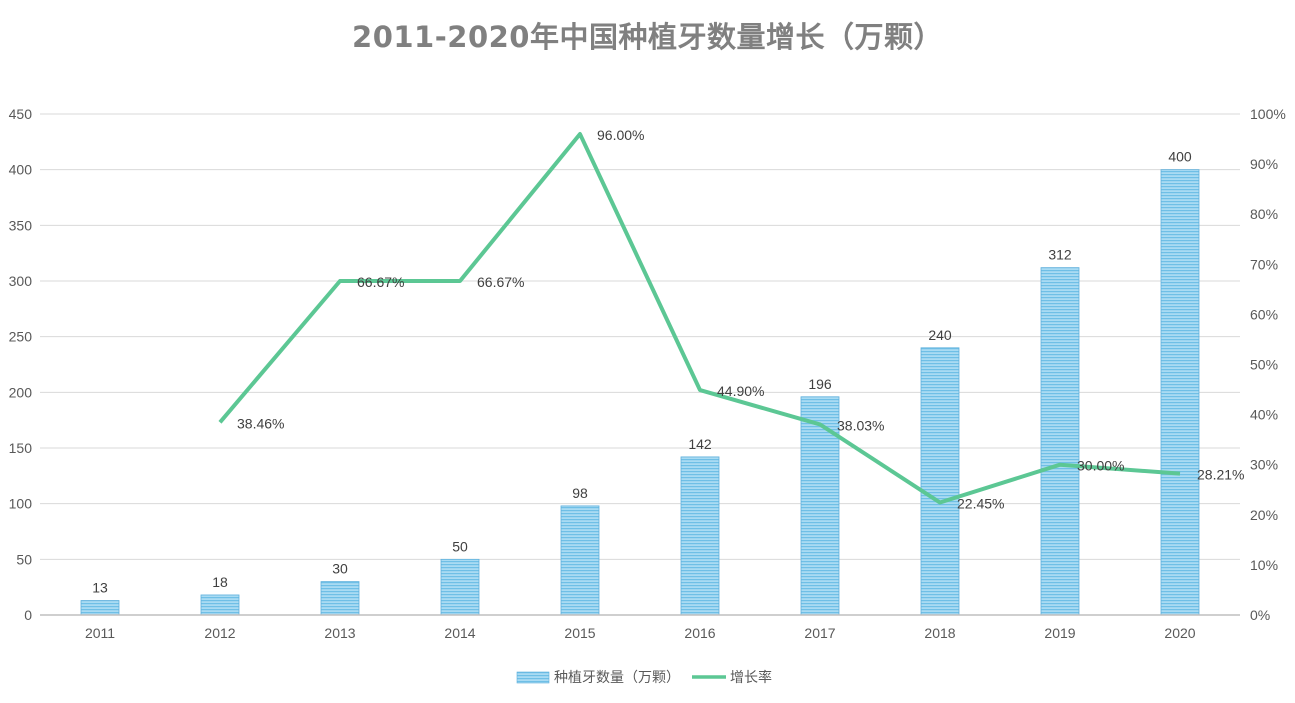  What do you see at coordinates (1264, 264) in the screenshot?
I see `y-right-tick-label: 70%` at bounding box center [1264, 264].